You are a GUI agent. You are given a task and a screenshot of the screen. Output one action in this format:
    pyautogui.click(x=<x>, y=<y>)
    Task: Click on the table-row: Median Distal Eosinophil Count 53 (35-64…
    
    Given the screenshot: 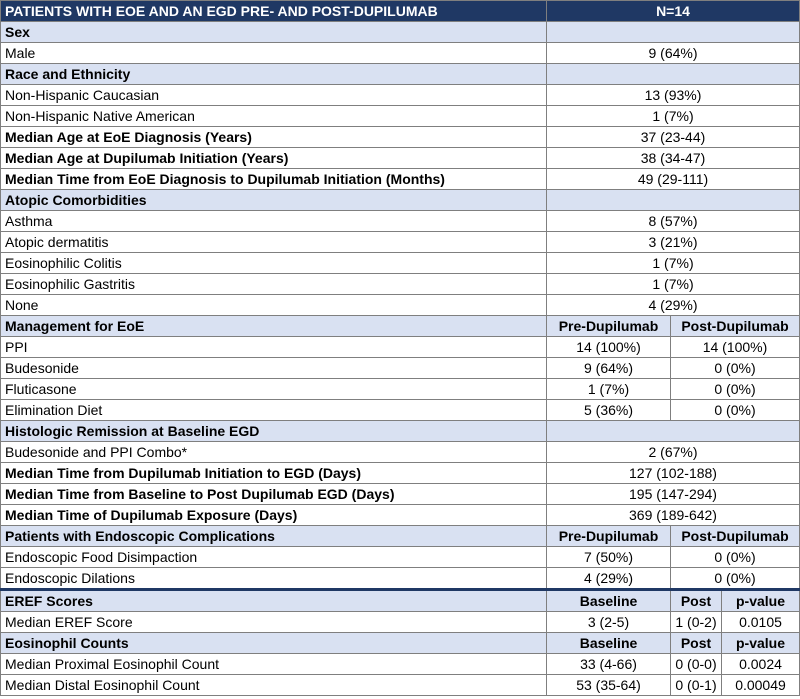 What is the action you would take?
    pyautogui.click(x=400, y=685)
    